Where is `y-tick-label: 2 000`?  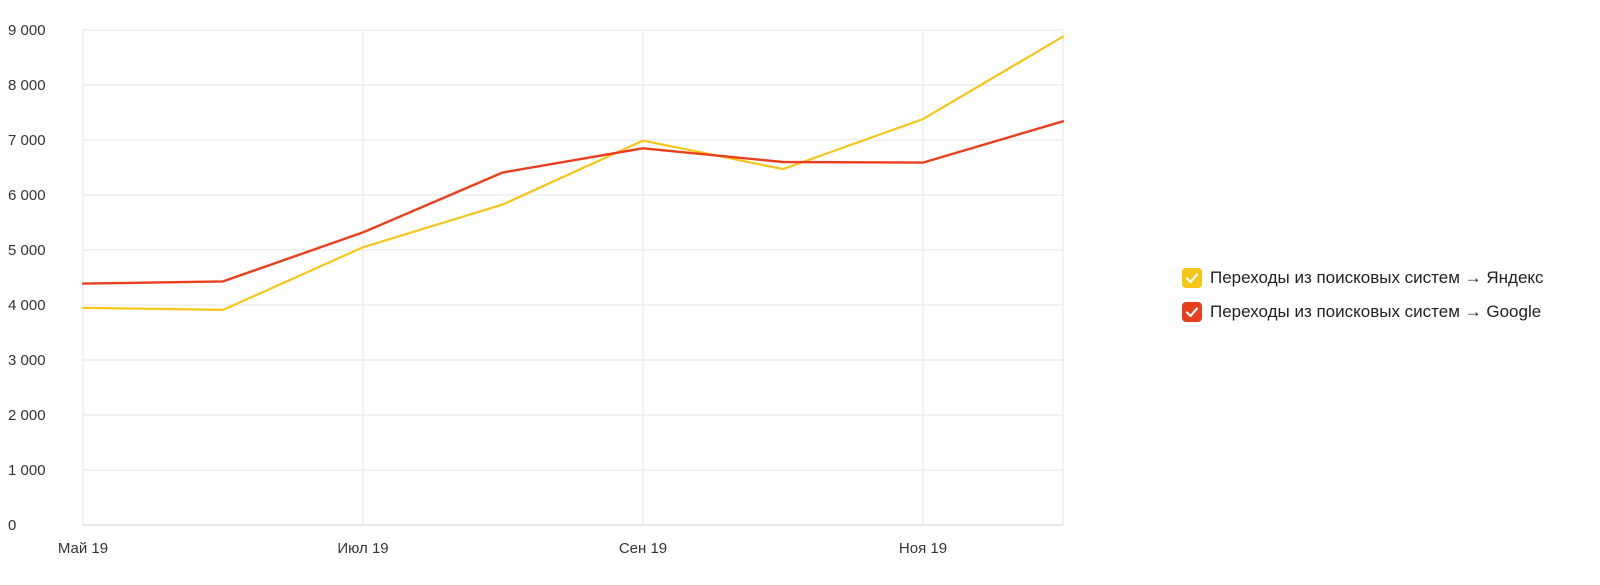
y-tick-label: 2 000 is located at coordinates (27, 415).